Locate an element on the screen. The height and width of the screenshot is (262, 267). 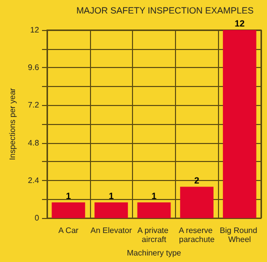
y-tick-label: 7.2 is located at coordinates (34, 105).